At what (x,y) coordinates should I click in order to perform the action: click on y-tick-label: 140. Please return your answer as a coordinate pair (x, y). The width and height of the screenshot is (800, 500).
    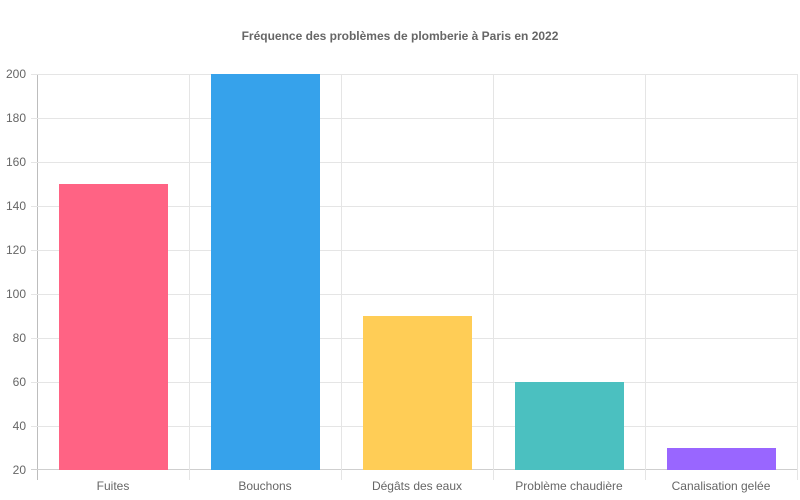
    Looking at the image, I should click on (15, 206).